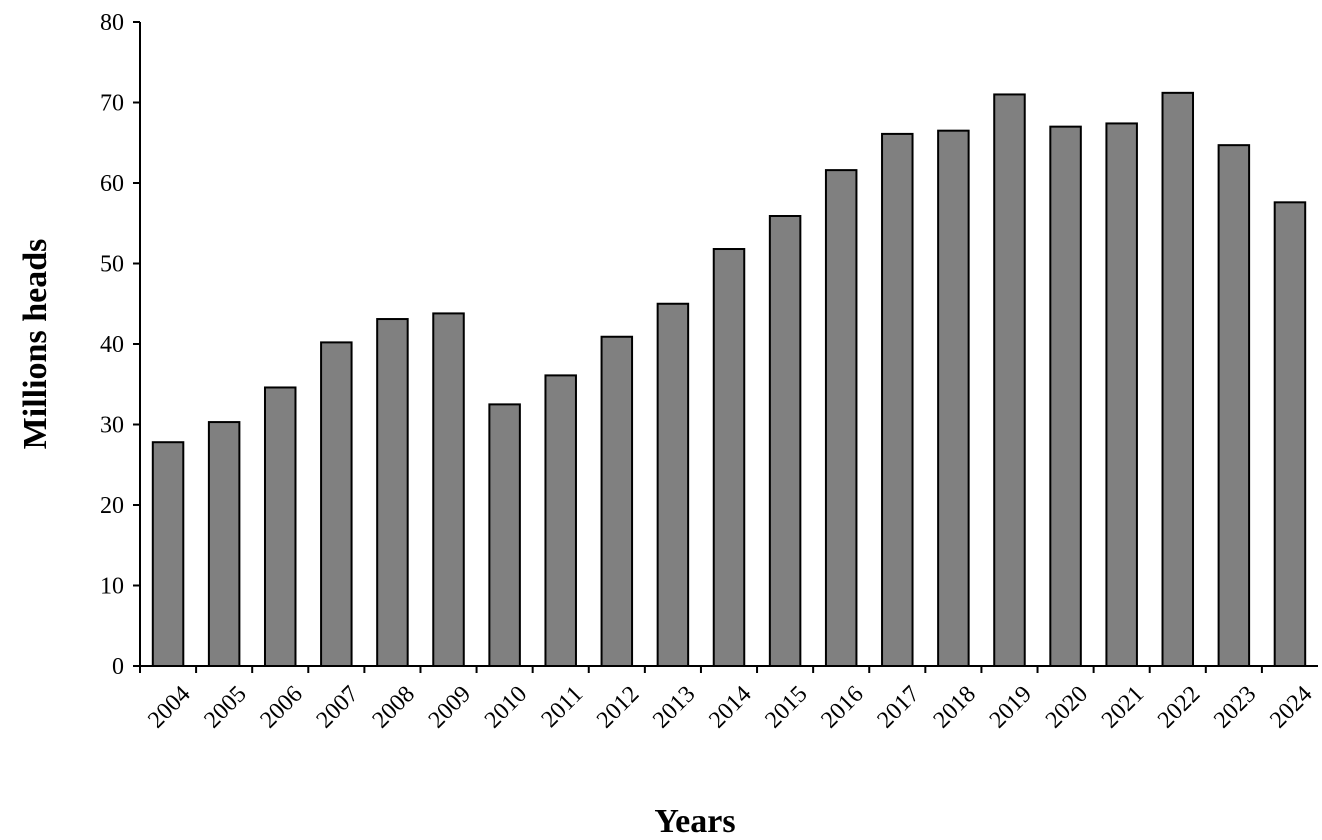 This screenshot has height=840, width=1322. Describe the element at coordinates (169, 707) in the screenshot. I see `x-tick-label: 2004` at that location.